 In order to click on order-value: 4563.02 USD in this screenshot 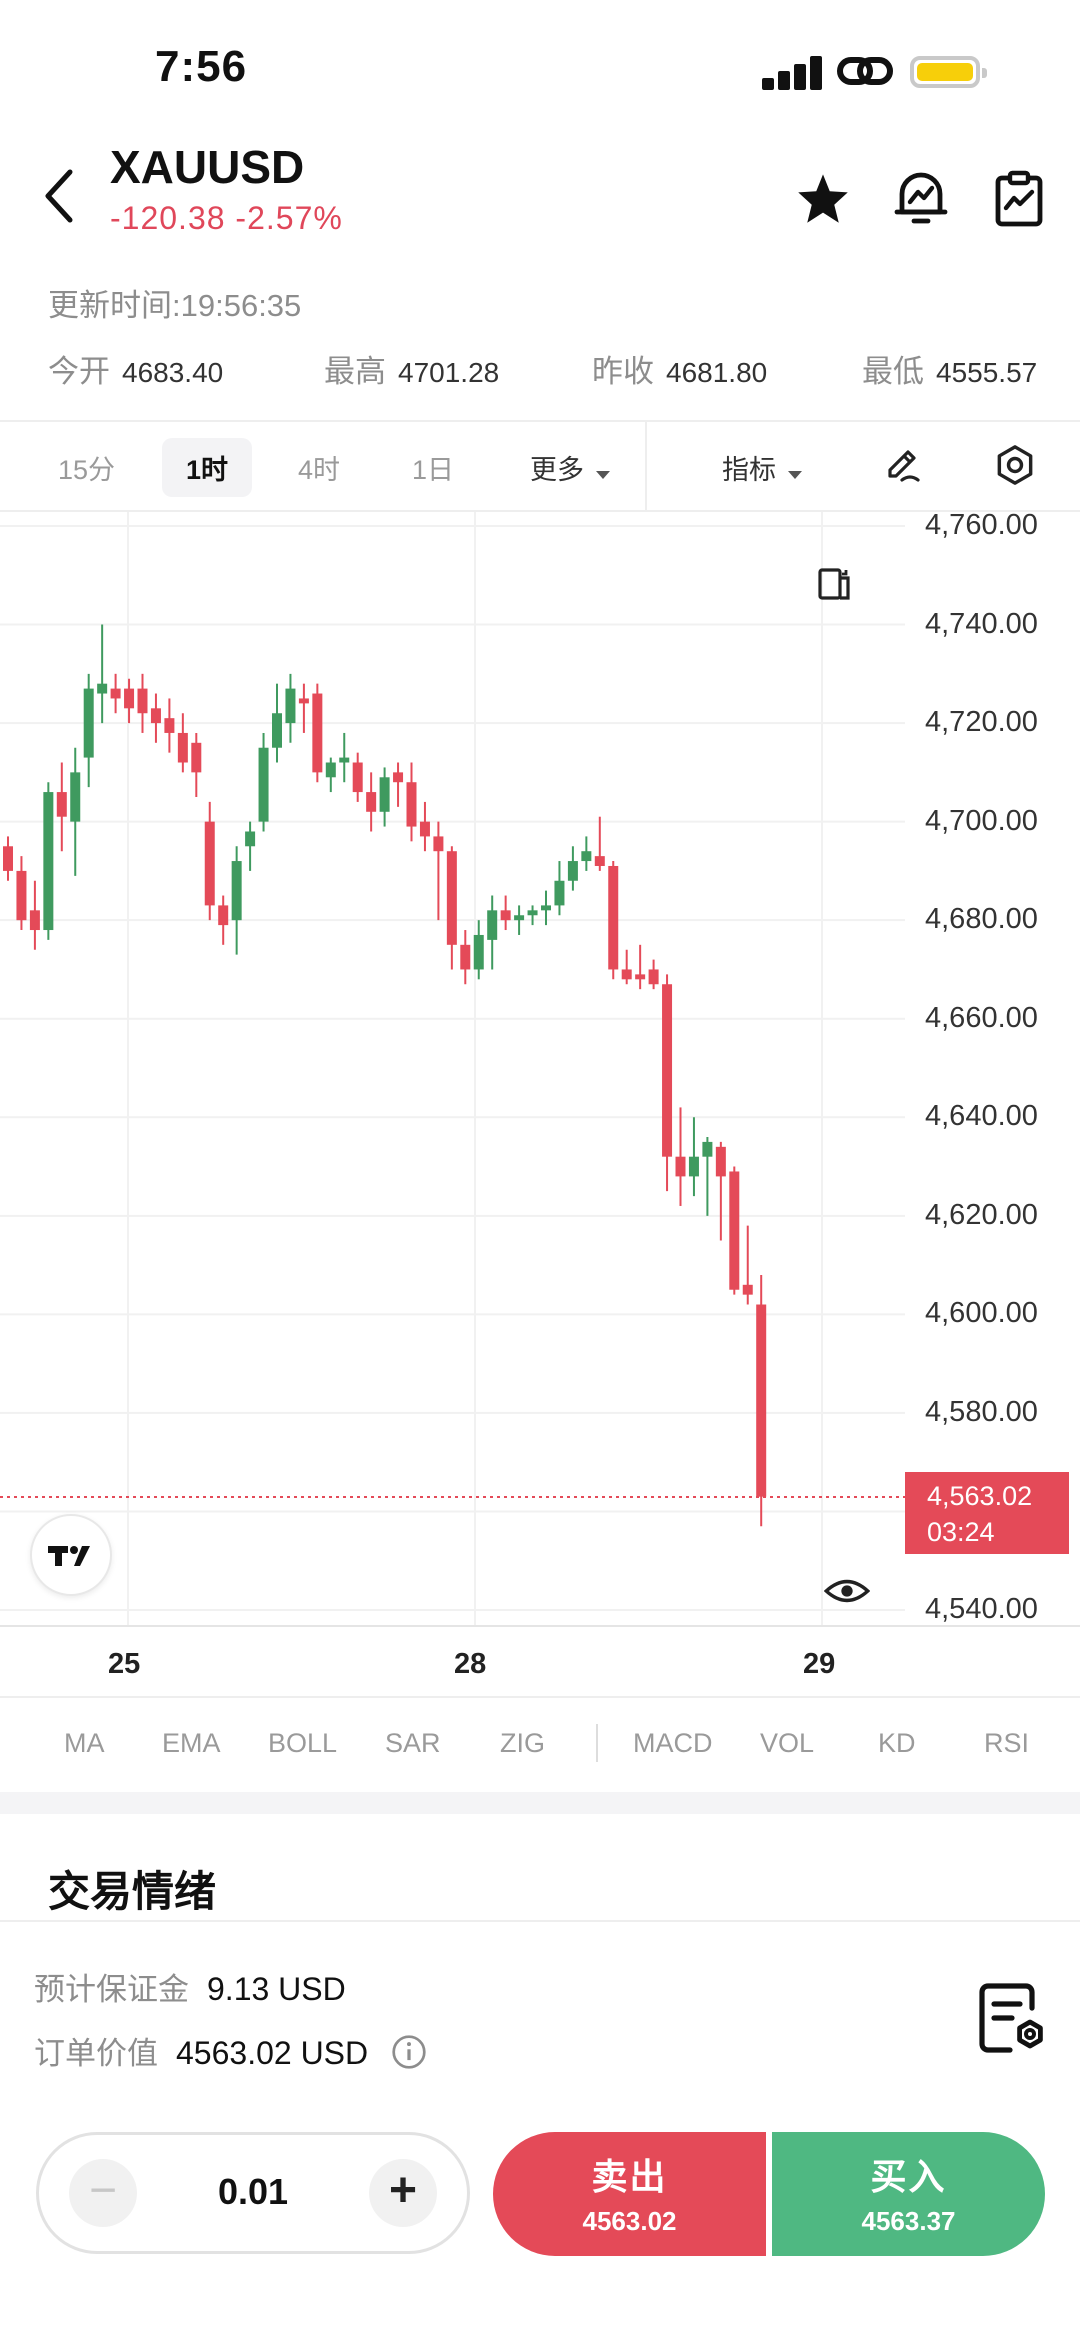, I will do `click(272, 2053)`.